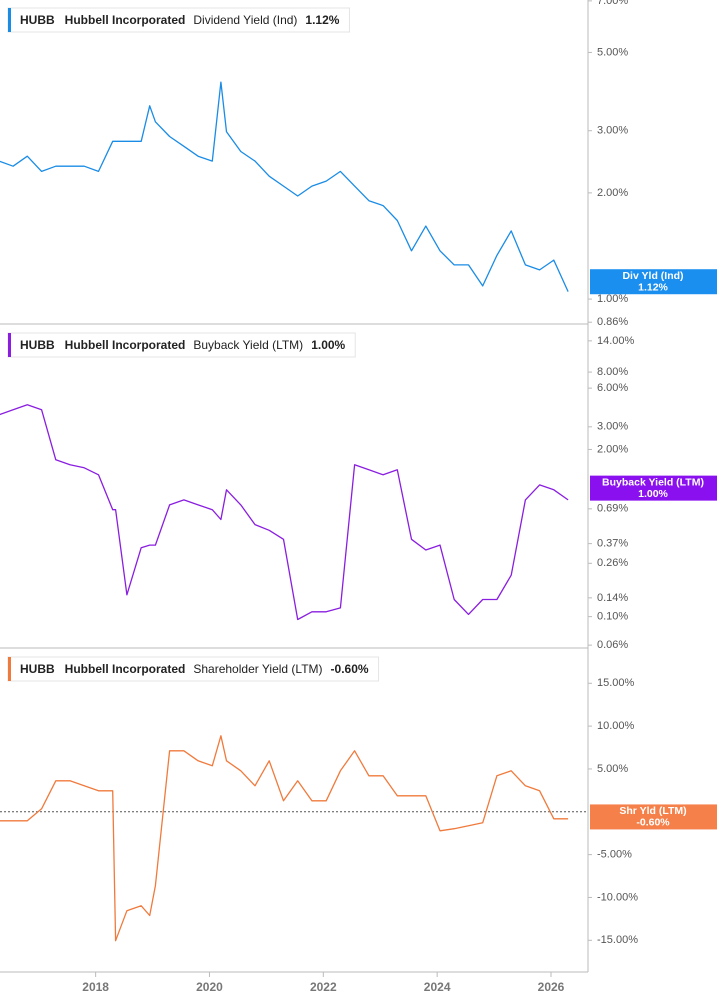  Describe the element at coordinates (652, 811) in the screenshot. I see `badge-label: Shr Yld (LTM)` at that location.